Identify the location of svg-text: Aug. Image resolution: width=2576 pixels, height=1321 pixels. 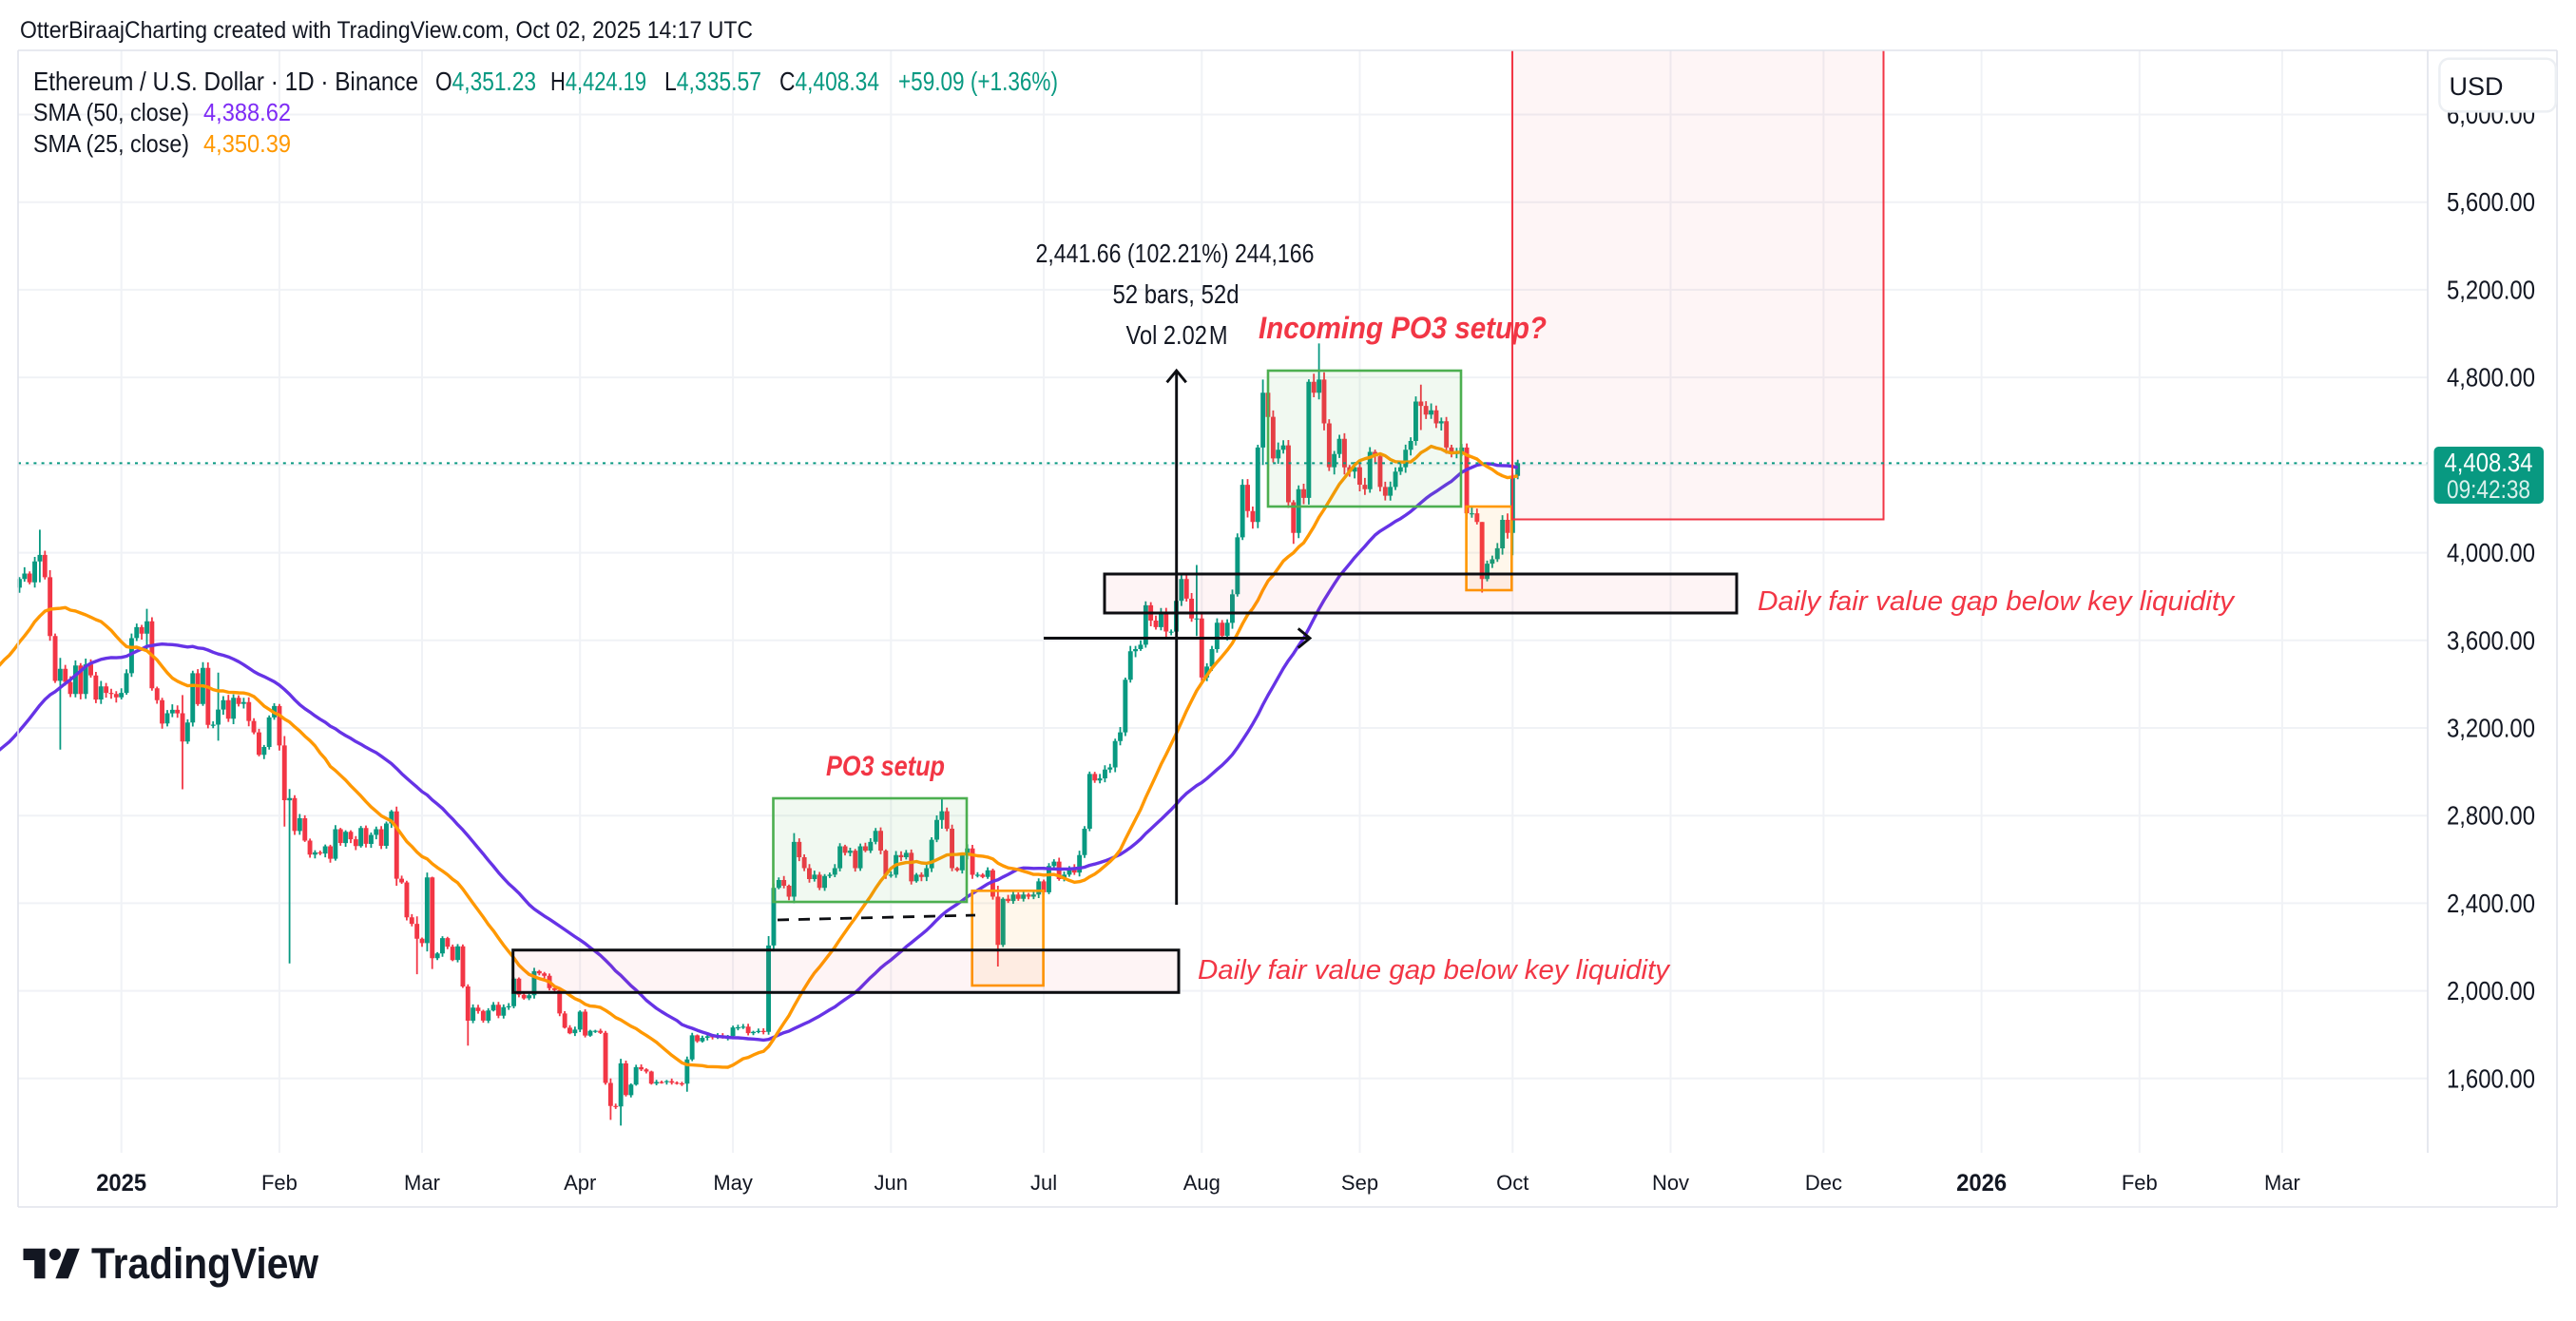
(1202, 1183).